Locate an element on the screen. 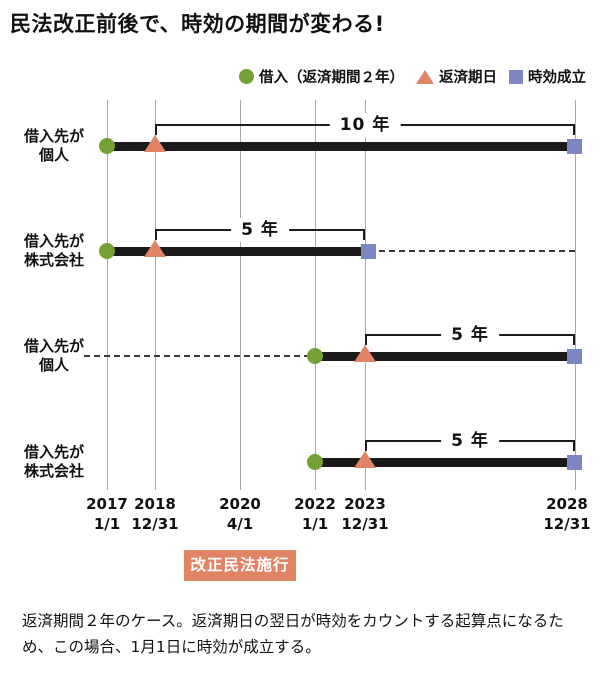 Image resolution: width=600 pixels, height=684 pixels. page-title: 民法改正前後で、時効の期間が変わる! is located at coordinates (197, 24).